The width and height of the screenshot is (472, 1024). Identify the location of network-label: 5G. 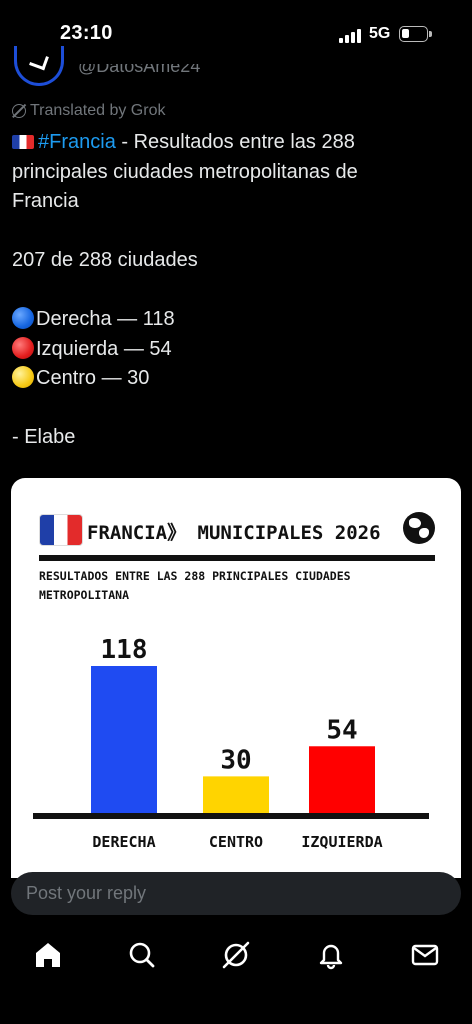
(380, 33).